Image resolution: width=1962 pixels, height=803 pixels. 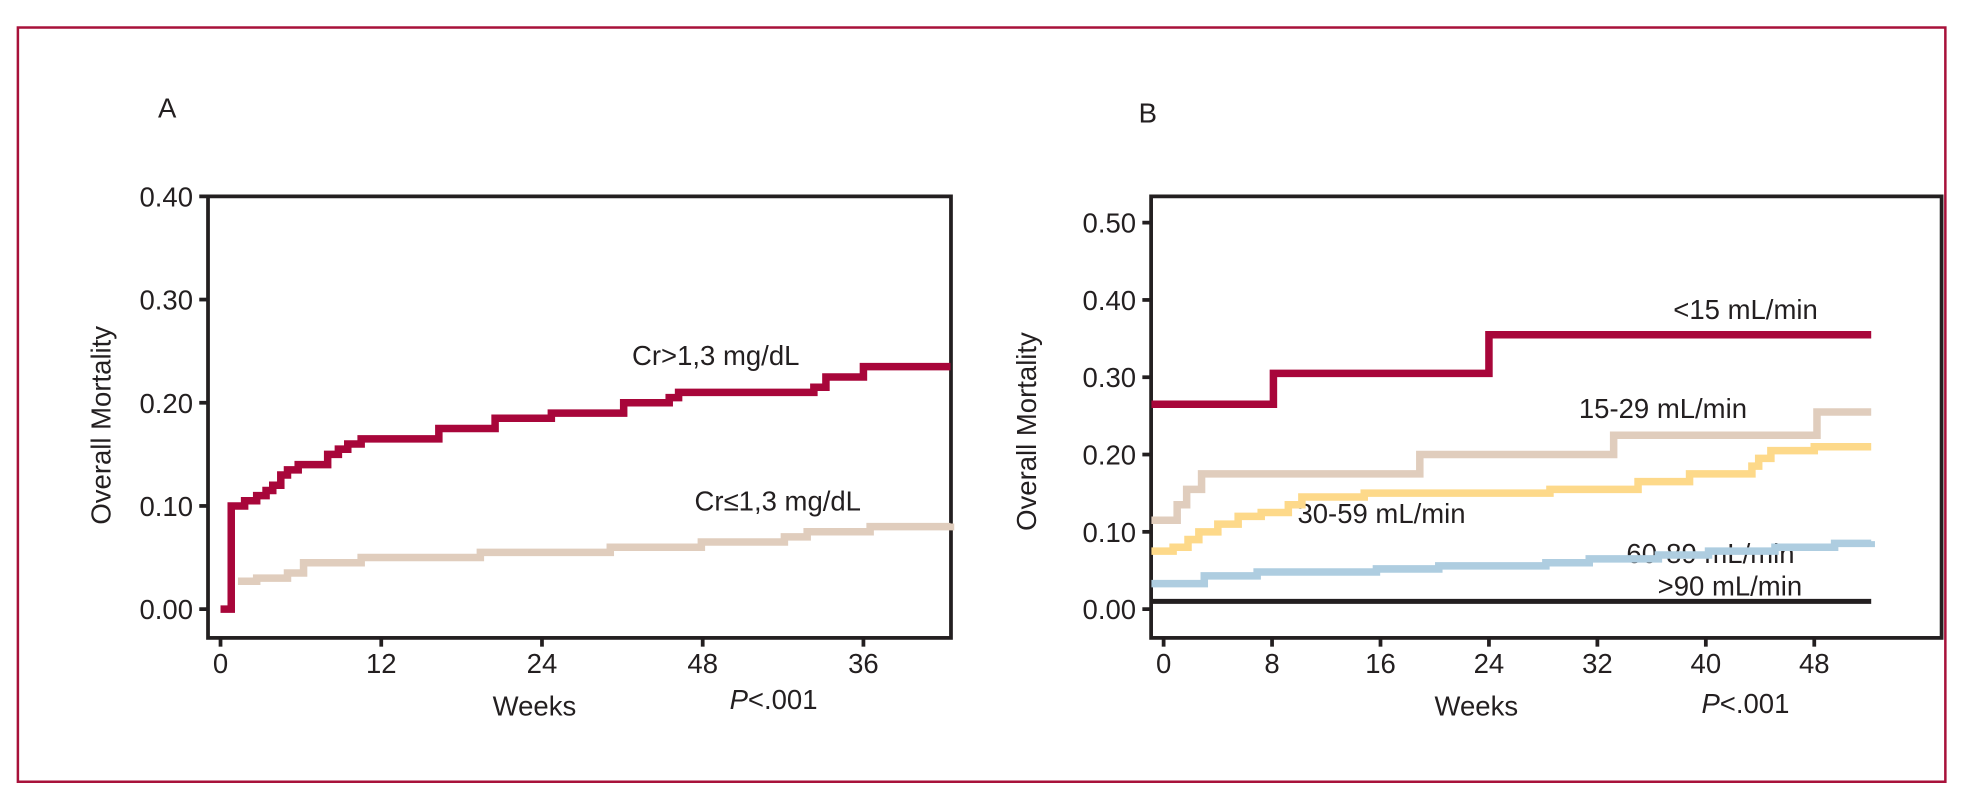 I want to click on series-label-cr-low: Cr≤1,3 mg/dL, so click(x=778, y=500).